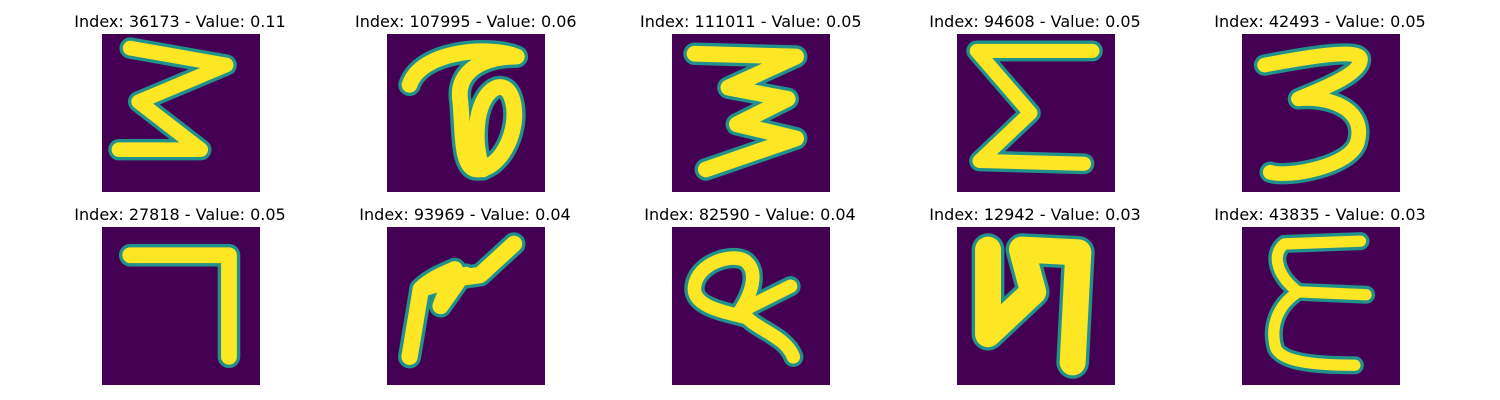  I want to click on panel-title: Index: 94608 - Value: 0.05, so click(1035, 21).